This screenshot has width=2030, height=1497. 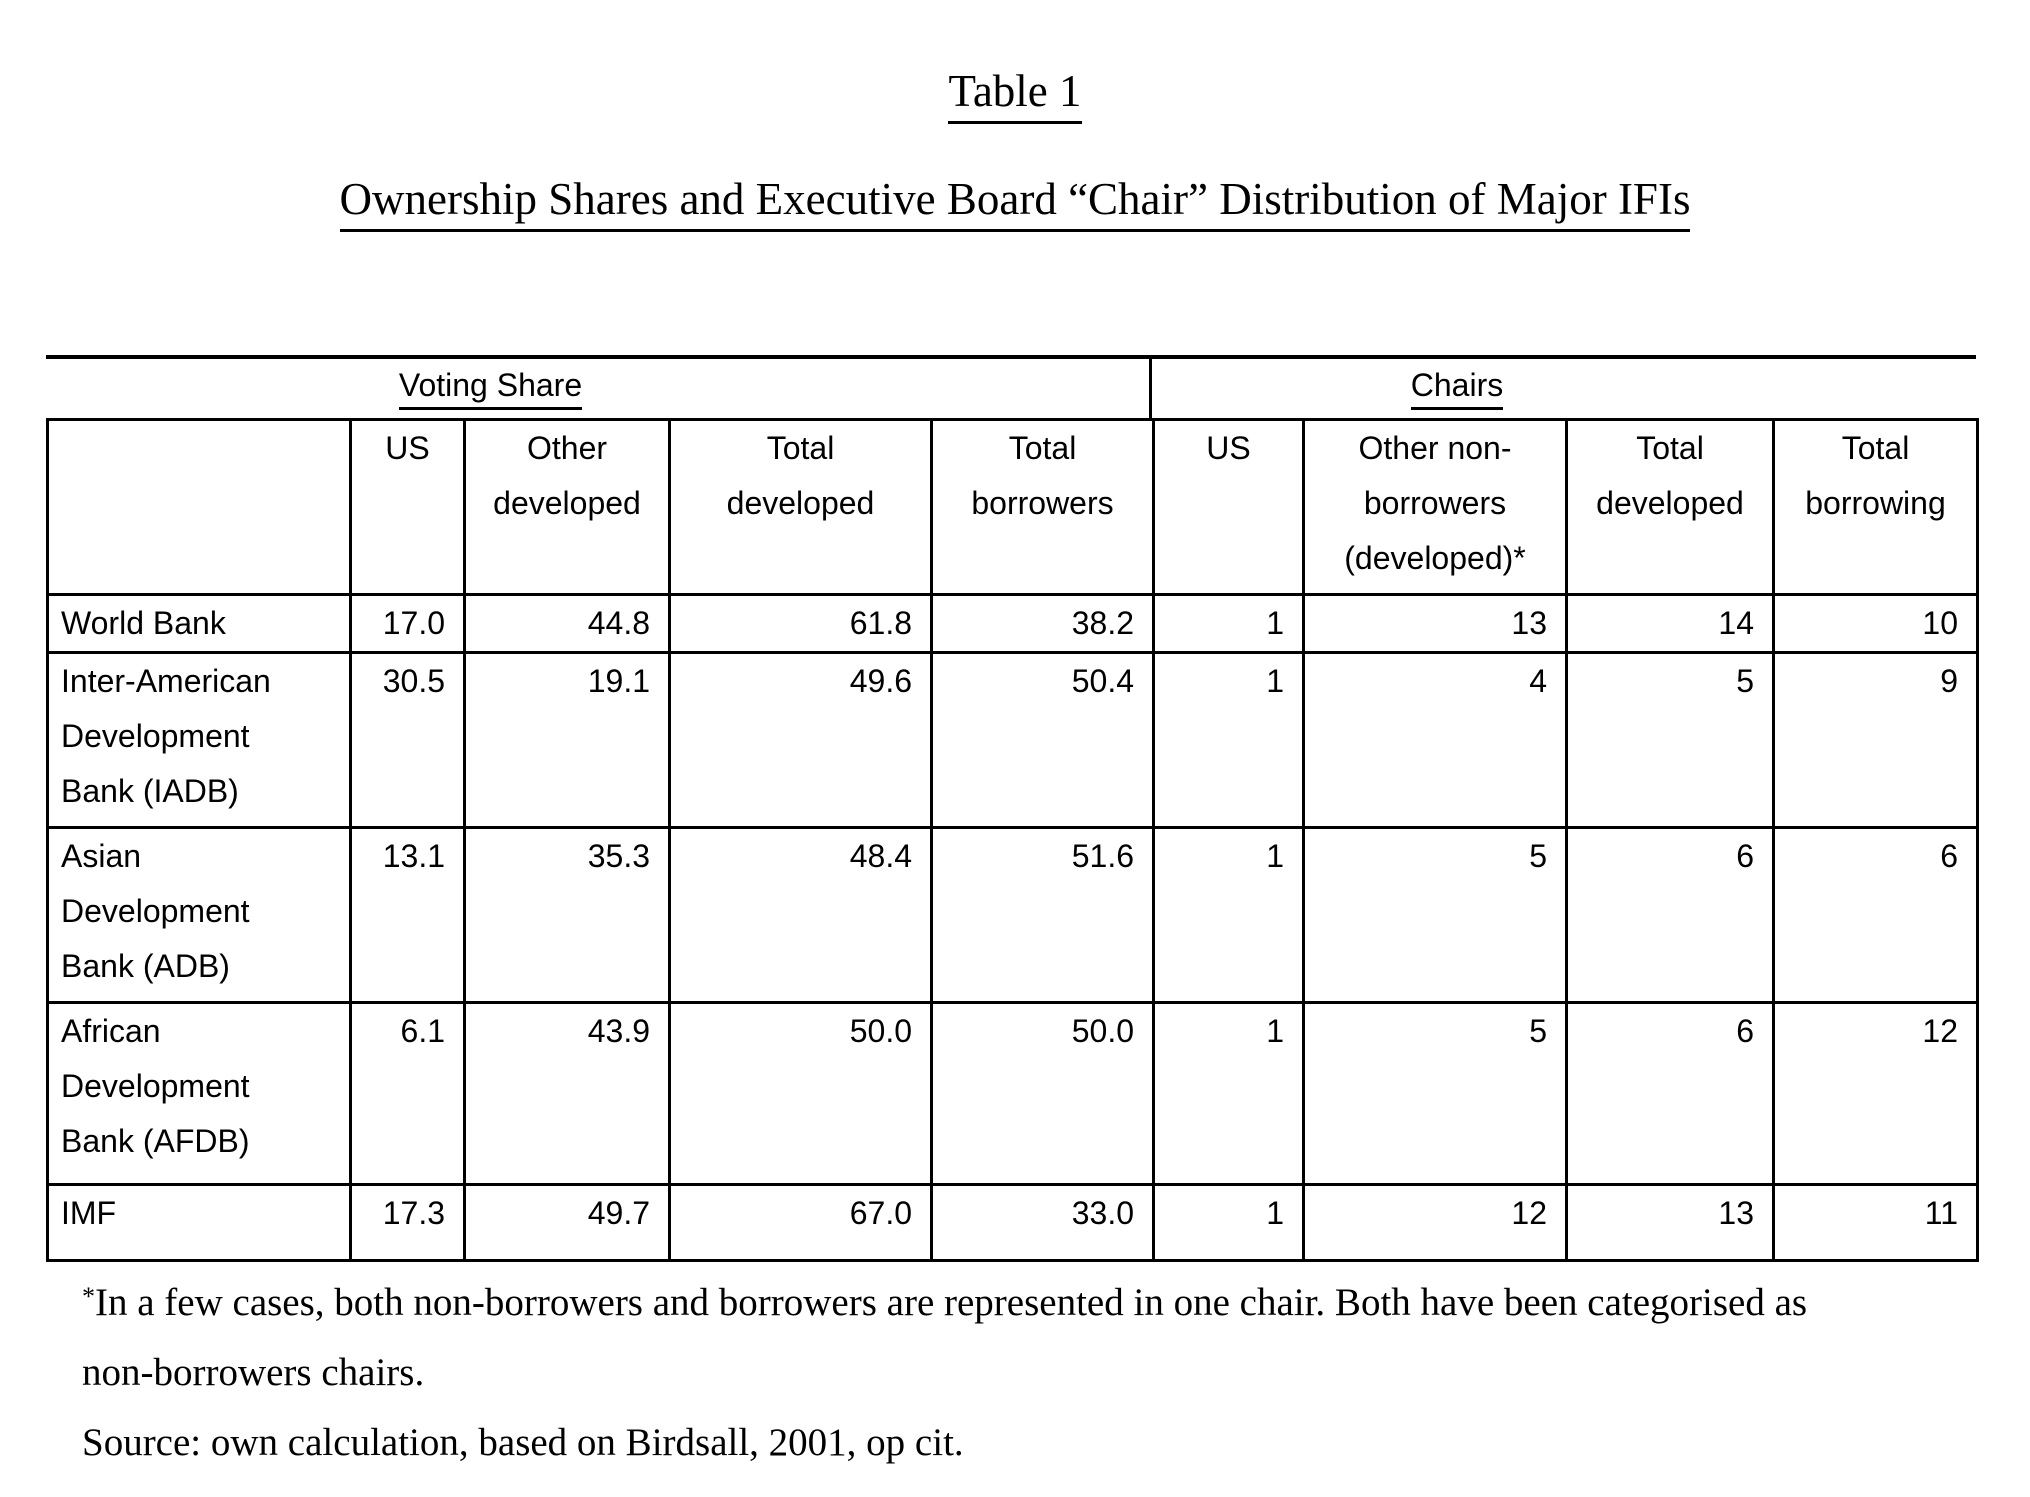 What do you see at coordinates (1875, 1222) in the screenshot?
I see `value-cell: 11` at bounding box center [1875, 1222].